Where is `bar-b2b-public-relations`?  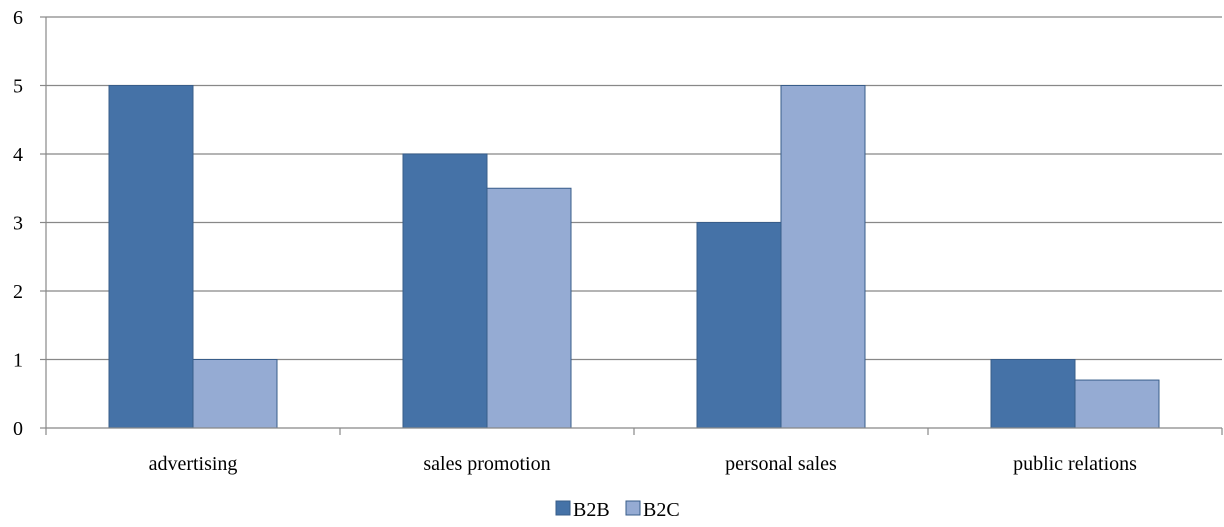 bar-b2b-public-relations is located at coordinates (1033, 394).